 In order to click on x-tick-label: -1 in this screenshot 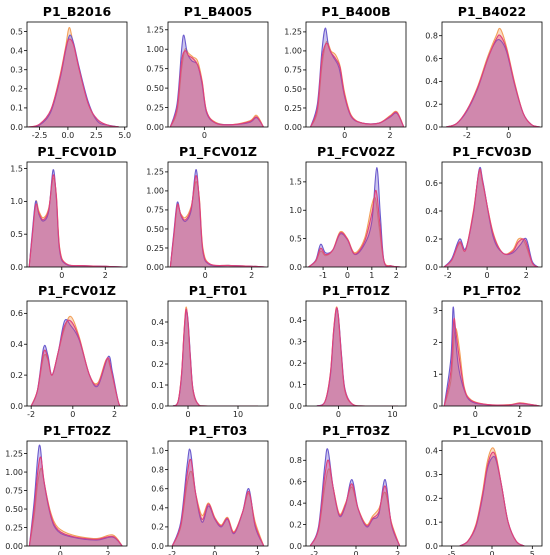, I will do `click(323, 275)`.